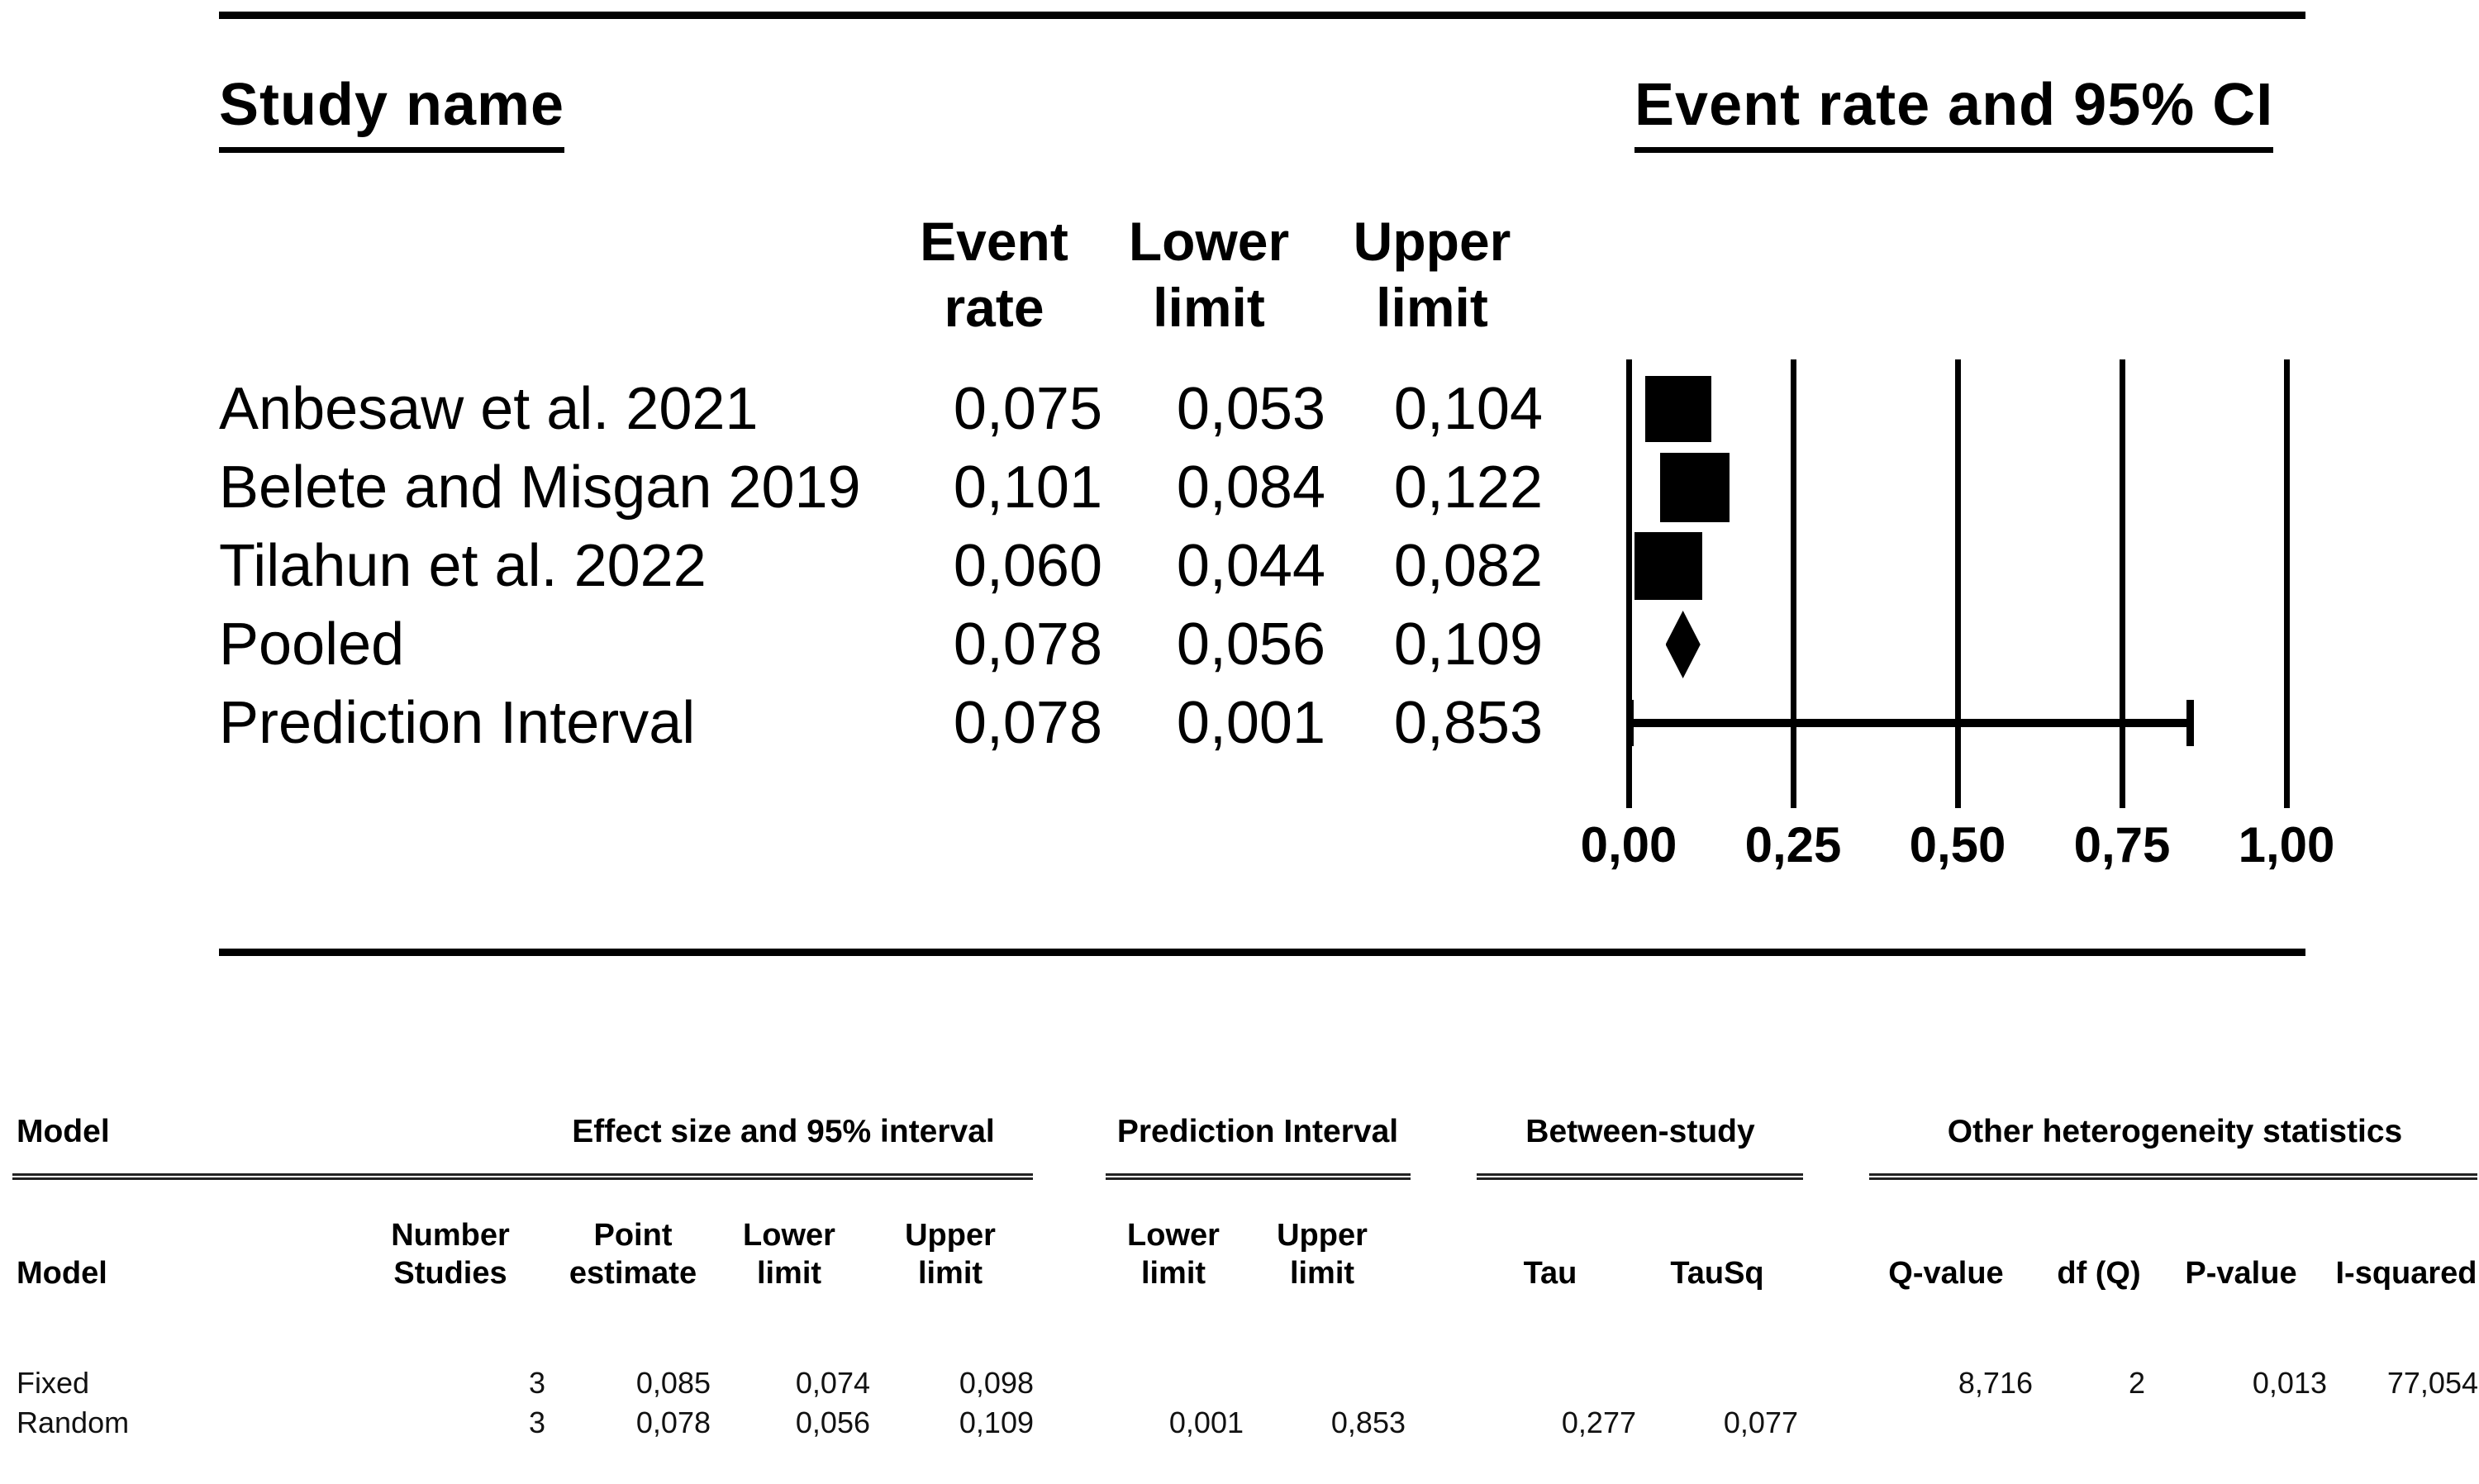  Describe the element at coordinates (1550, 1273) in the screenshot. I see `subheader-tau: Tau` at that location.